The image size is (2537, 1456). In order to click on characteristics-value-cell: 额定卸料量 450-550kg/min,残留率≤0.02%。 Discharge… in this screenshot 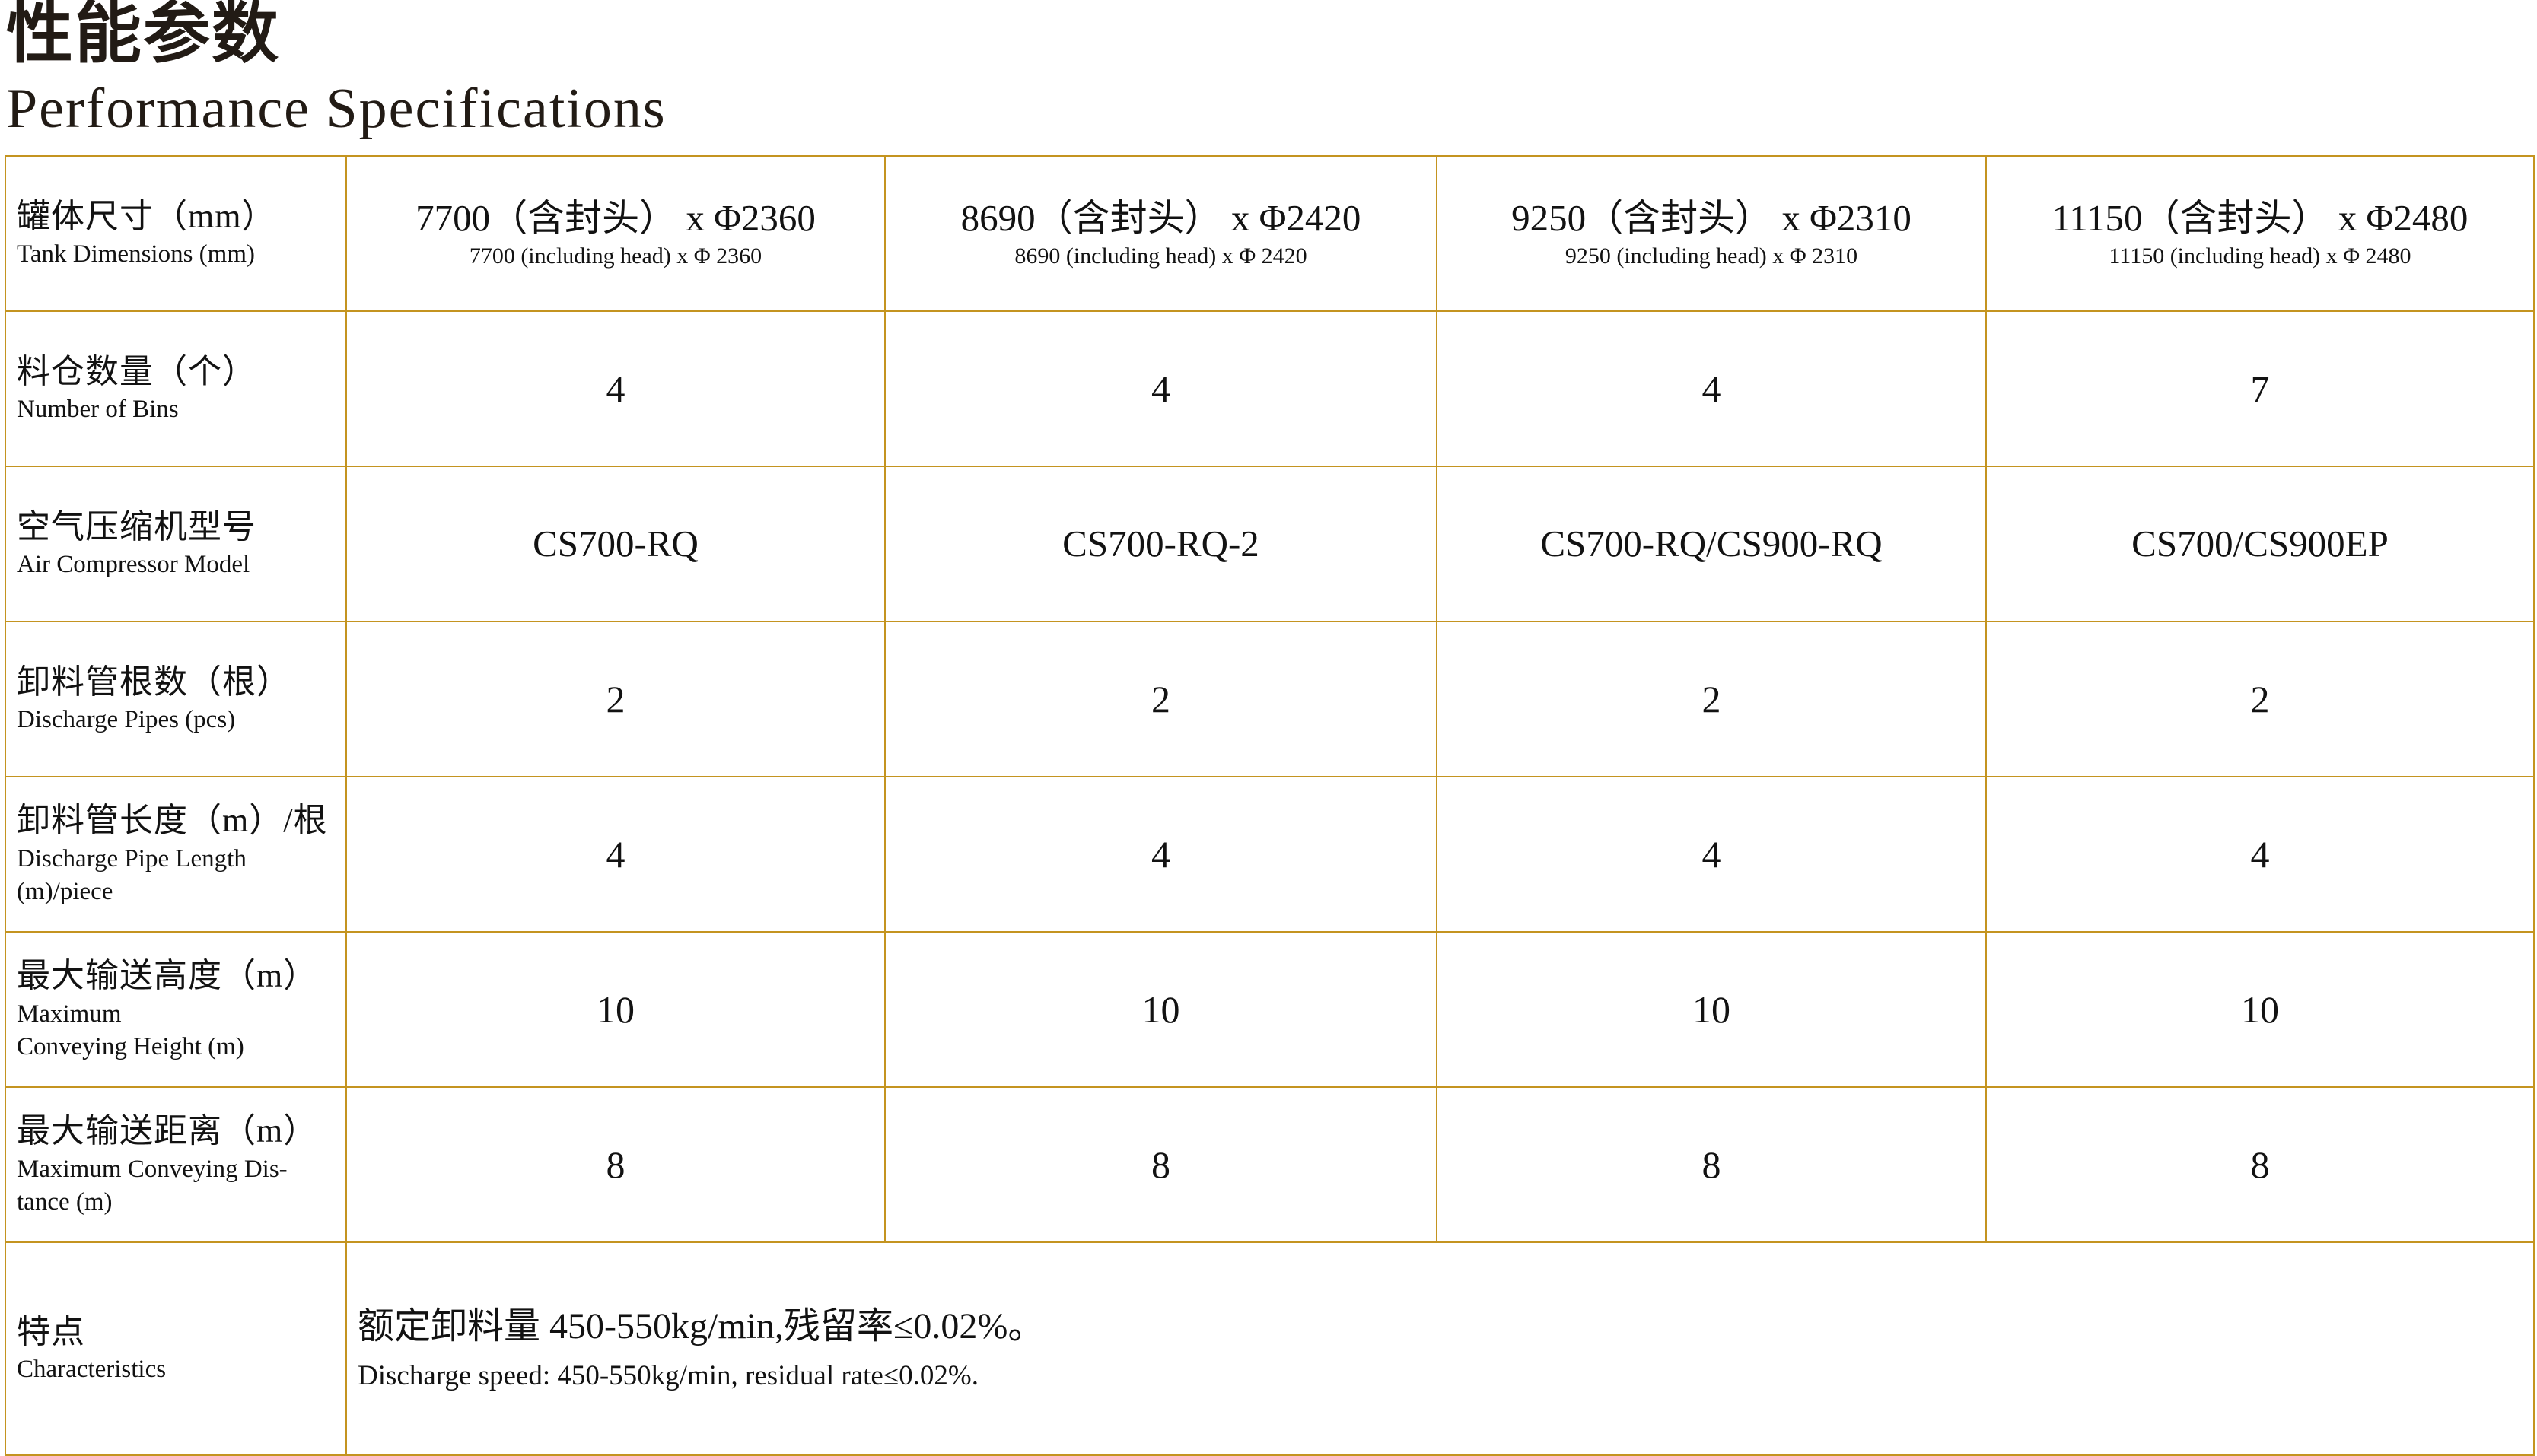, I will do `click(1440, 1348)`.